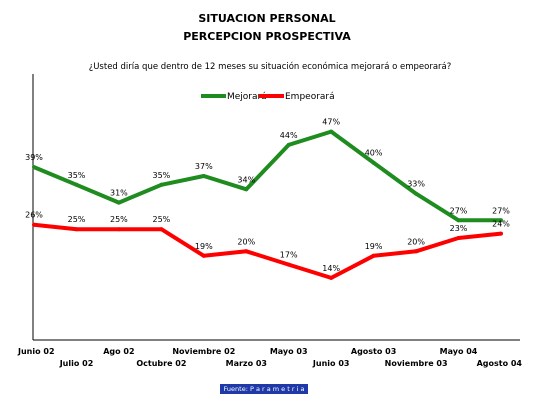 This screenshot has width=534, height=401. I want to click on data-label: 40%, so click(374, 153).